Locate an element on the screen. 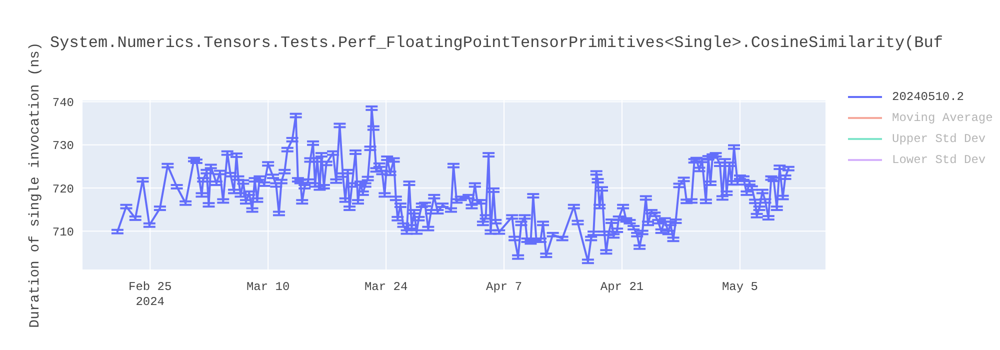  x-tick-label: Mar 24 is located at coordinates (386, 287).